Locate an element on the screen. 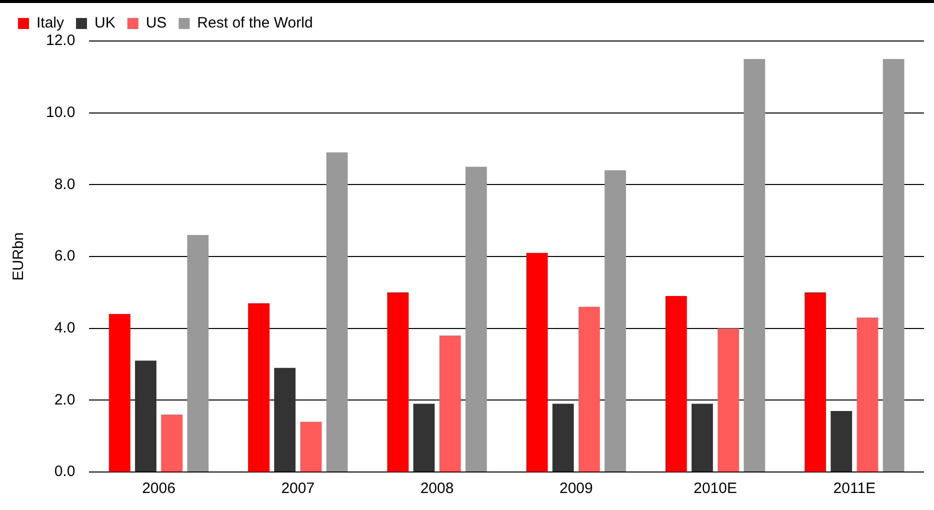 The width and height of the screenshot is (934, 510). y-tick-label: 12.0 is located at coordinates (61, 41).